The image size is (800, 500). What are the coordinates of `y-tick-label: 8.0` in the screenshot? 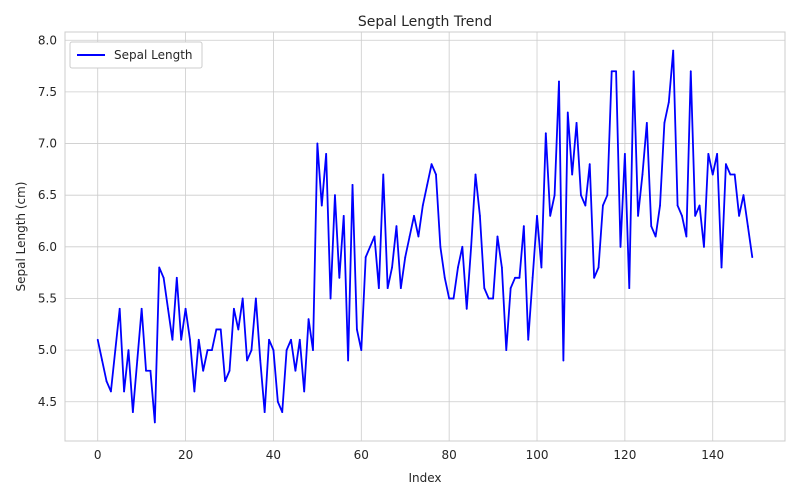 It's located at (47, 40).